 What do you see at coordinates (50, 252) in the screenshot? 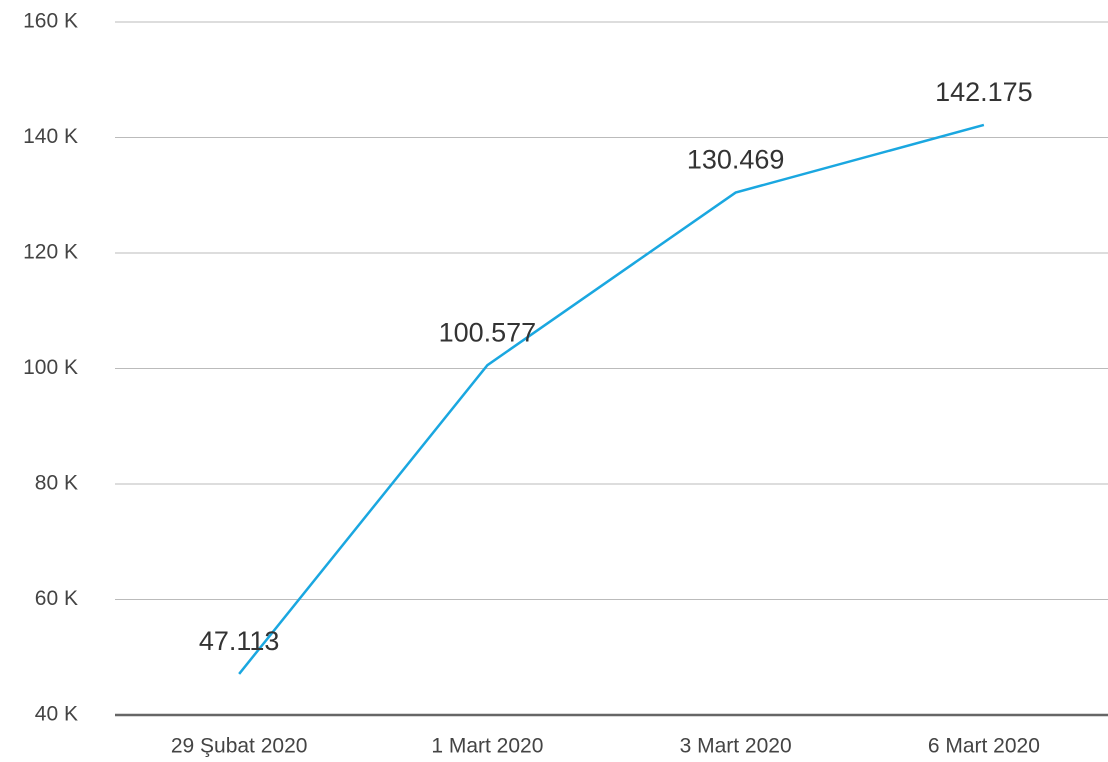
I see `y-tick-label: 120 K` at bounding box center [50, 252].